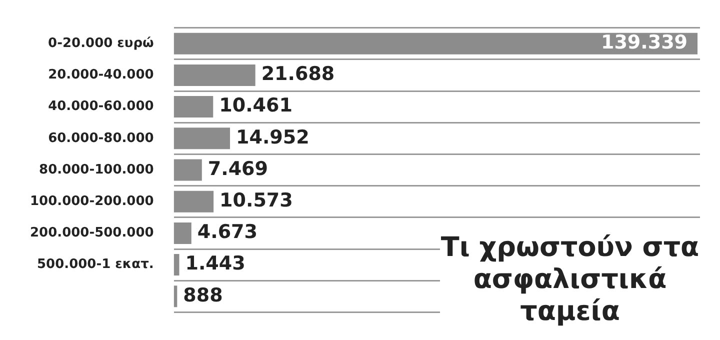 This screenshot has width=720, height=340. What do you see at coordinates (298, 74) in the screenshot?
I see `data-label: 21.688` at bounding box center [298, 74].